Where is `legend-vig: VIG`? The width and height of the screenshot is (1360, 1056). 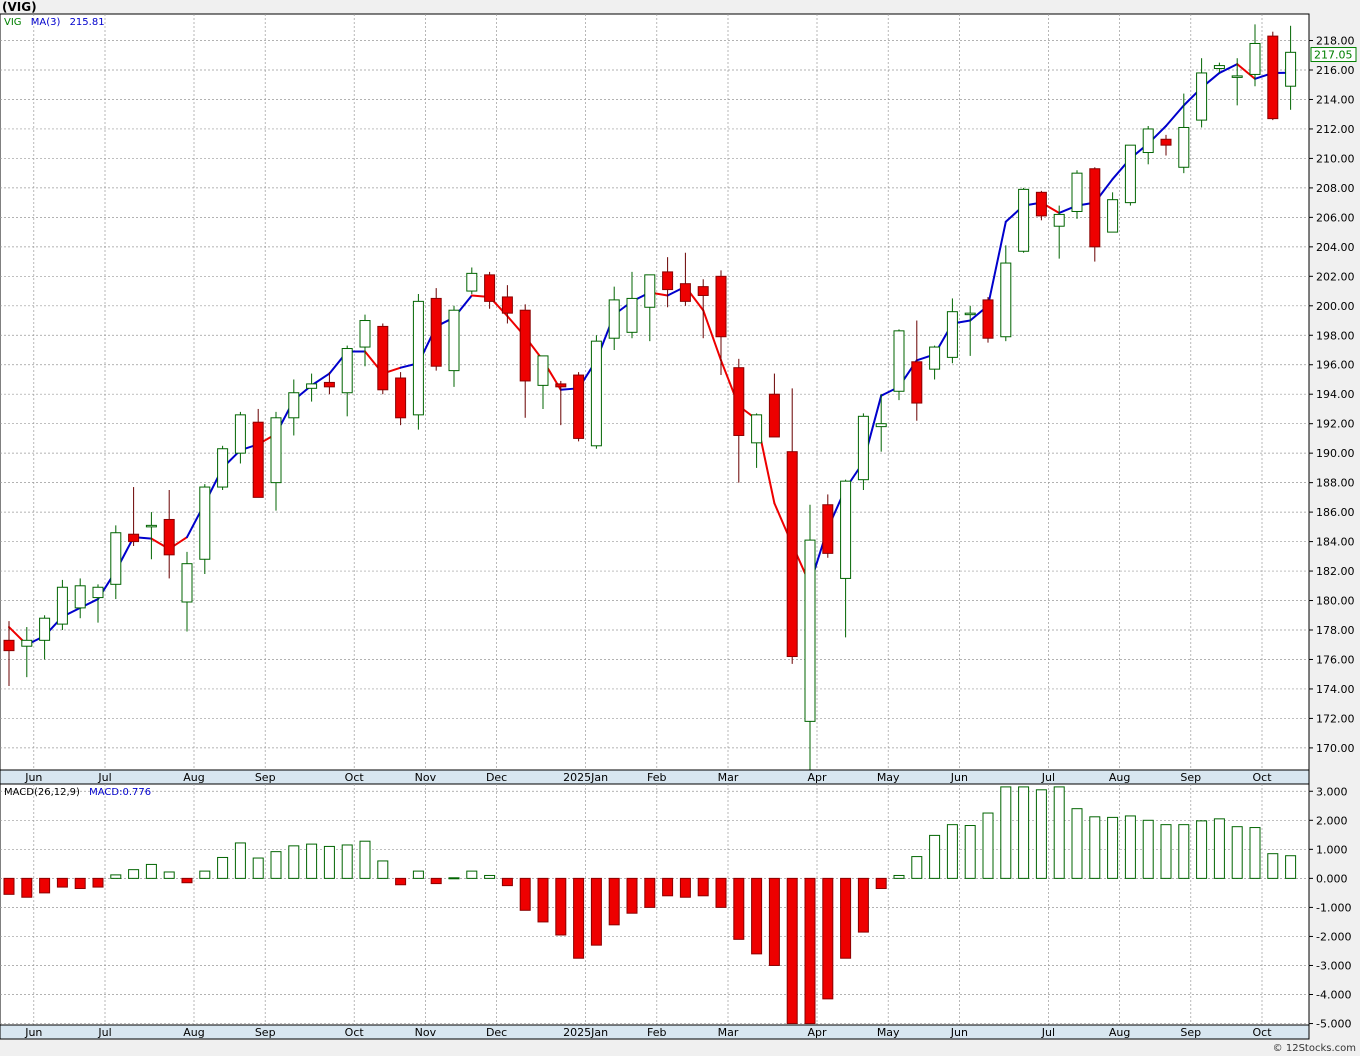 legend-vig: VIG is located at coordinates (13, 22).